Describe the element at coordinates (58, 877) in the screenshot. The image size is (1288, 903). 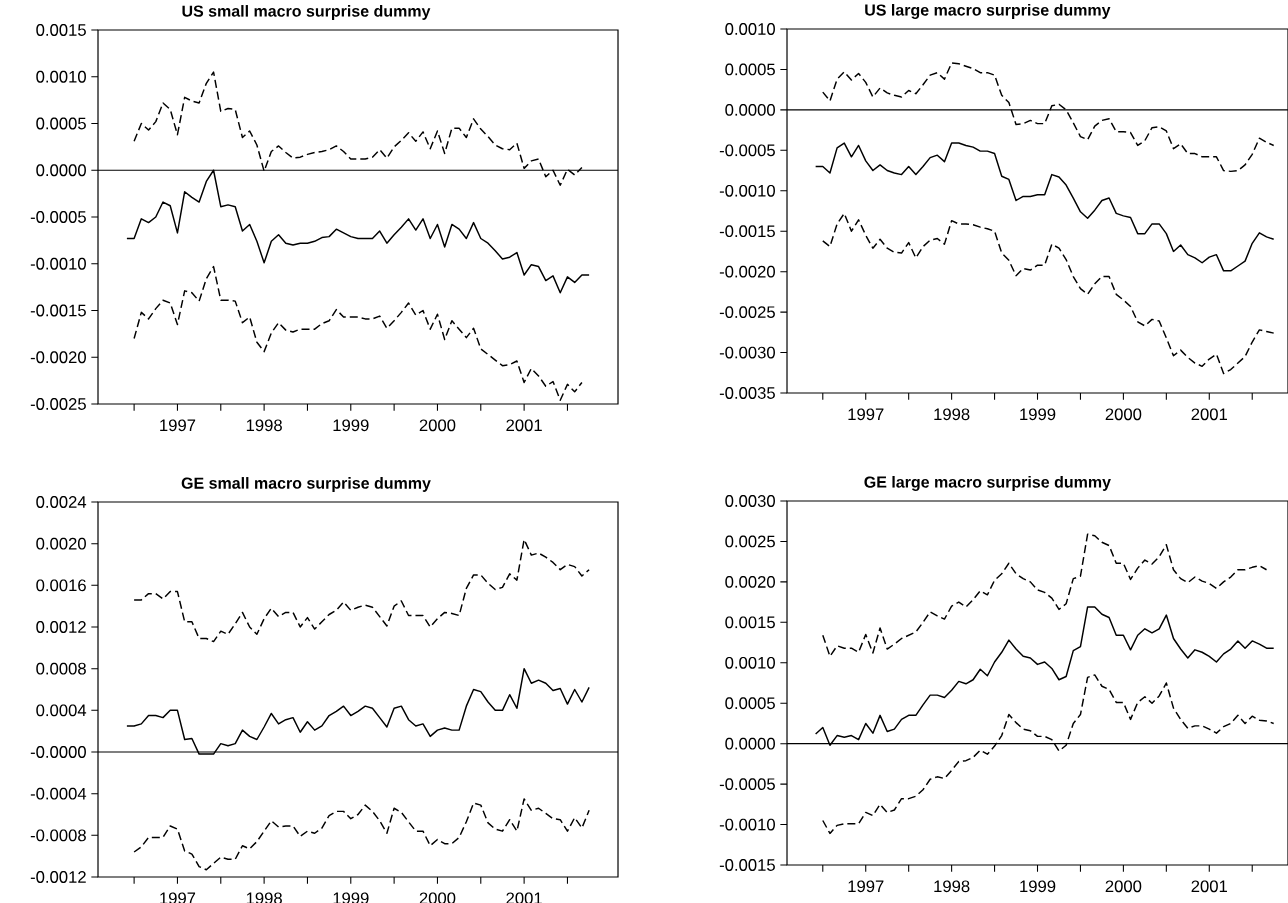
I see `y-tick-label: -0.0012` at that location.